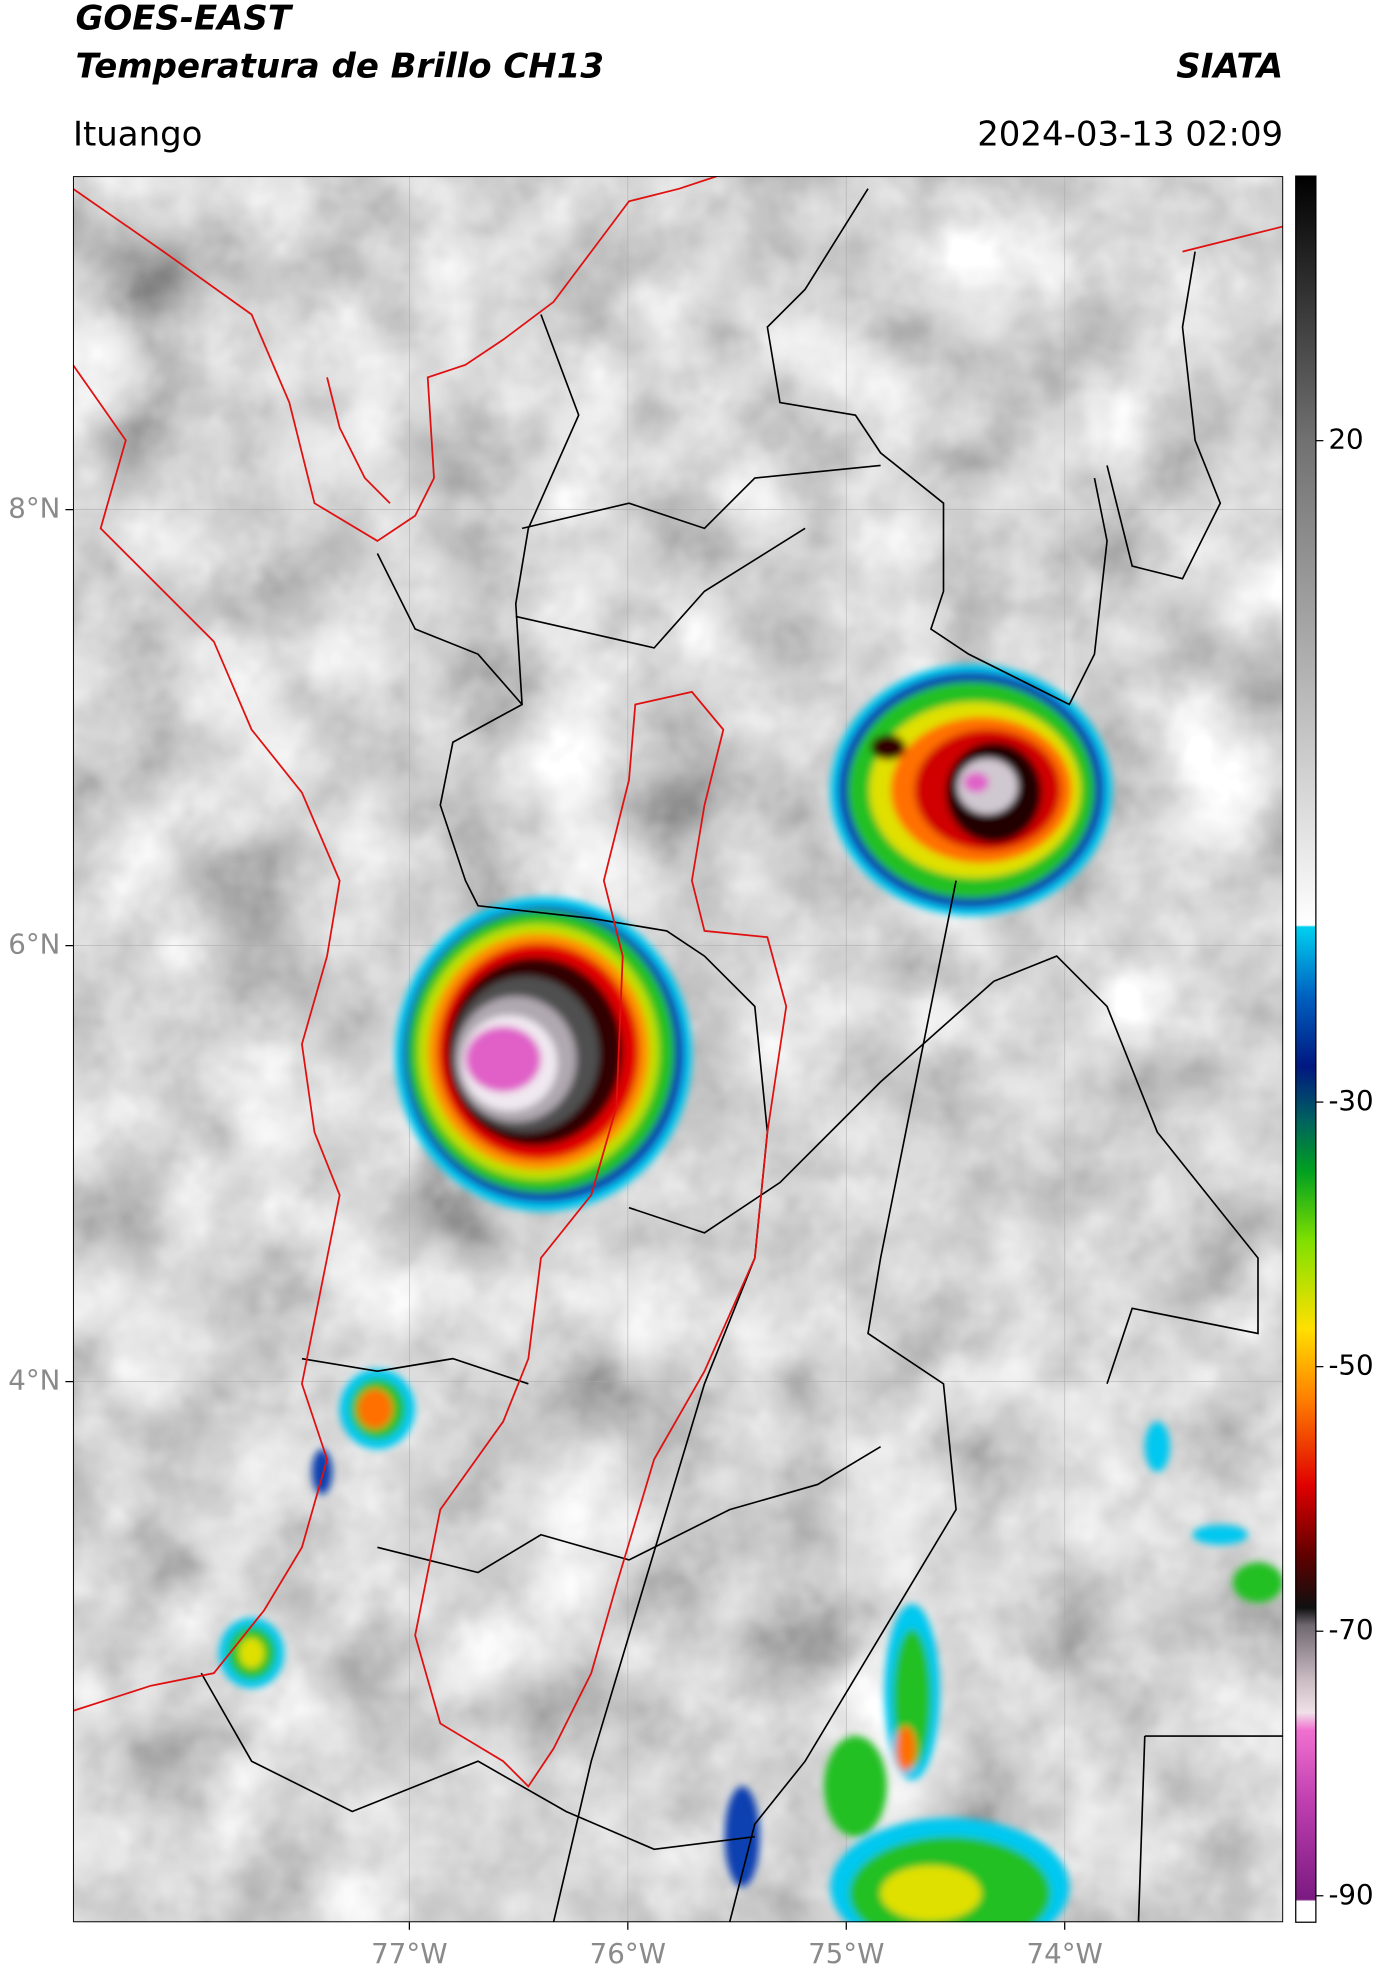  I want to click on colorbar-label: -70, so click(1350, 1629).